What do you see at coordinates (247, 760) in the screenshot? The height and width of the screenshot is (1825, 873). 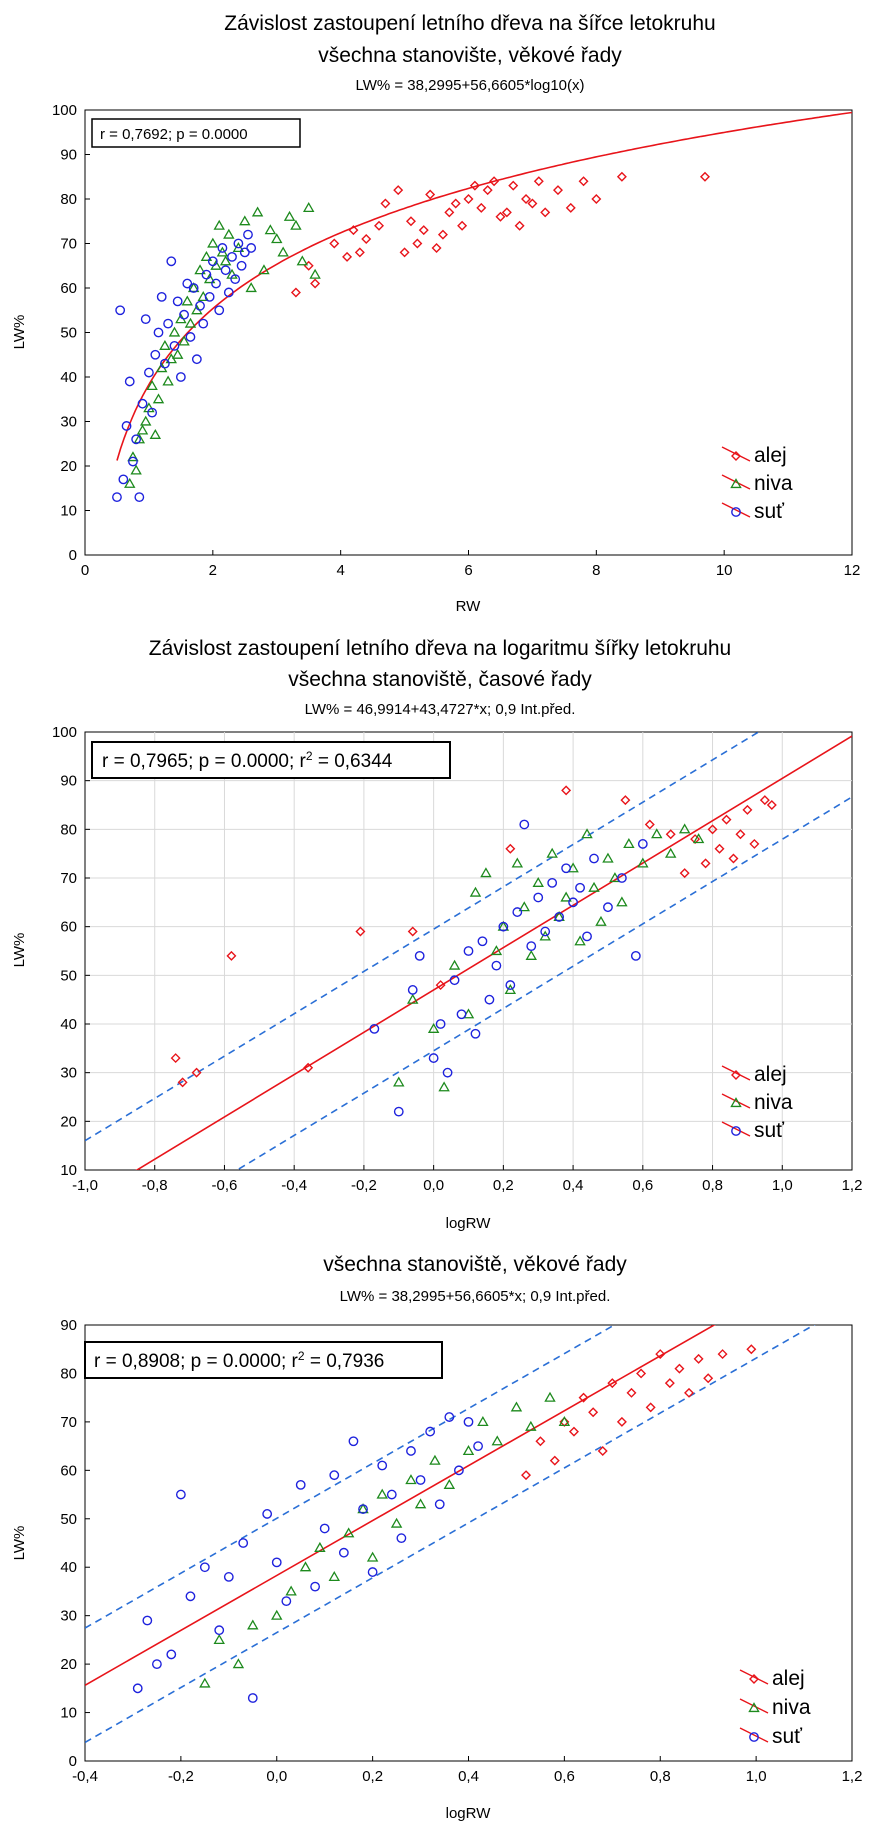 I see `chart-2-stats: r = 0,7965; p = 0.0000; r2 = 0,6344` at bounding box center [247, 760].